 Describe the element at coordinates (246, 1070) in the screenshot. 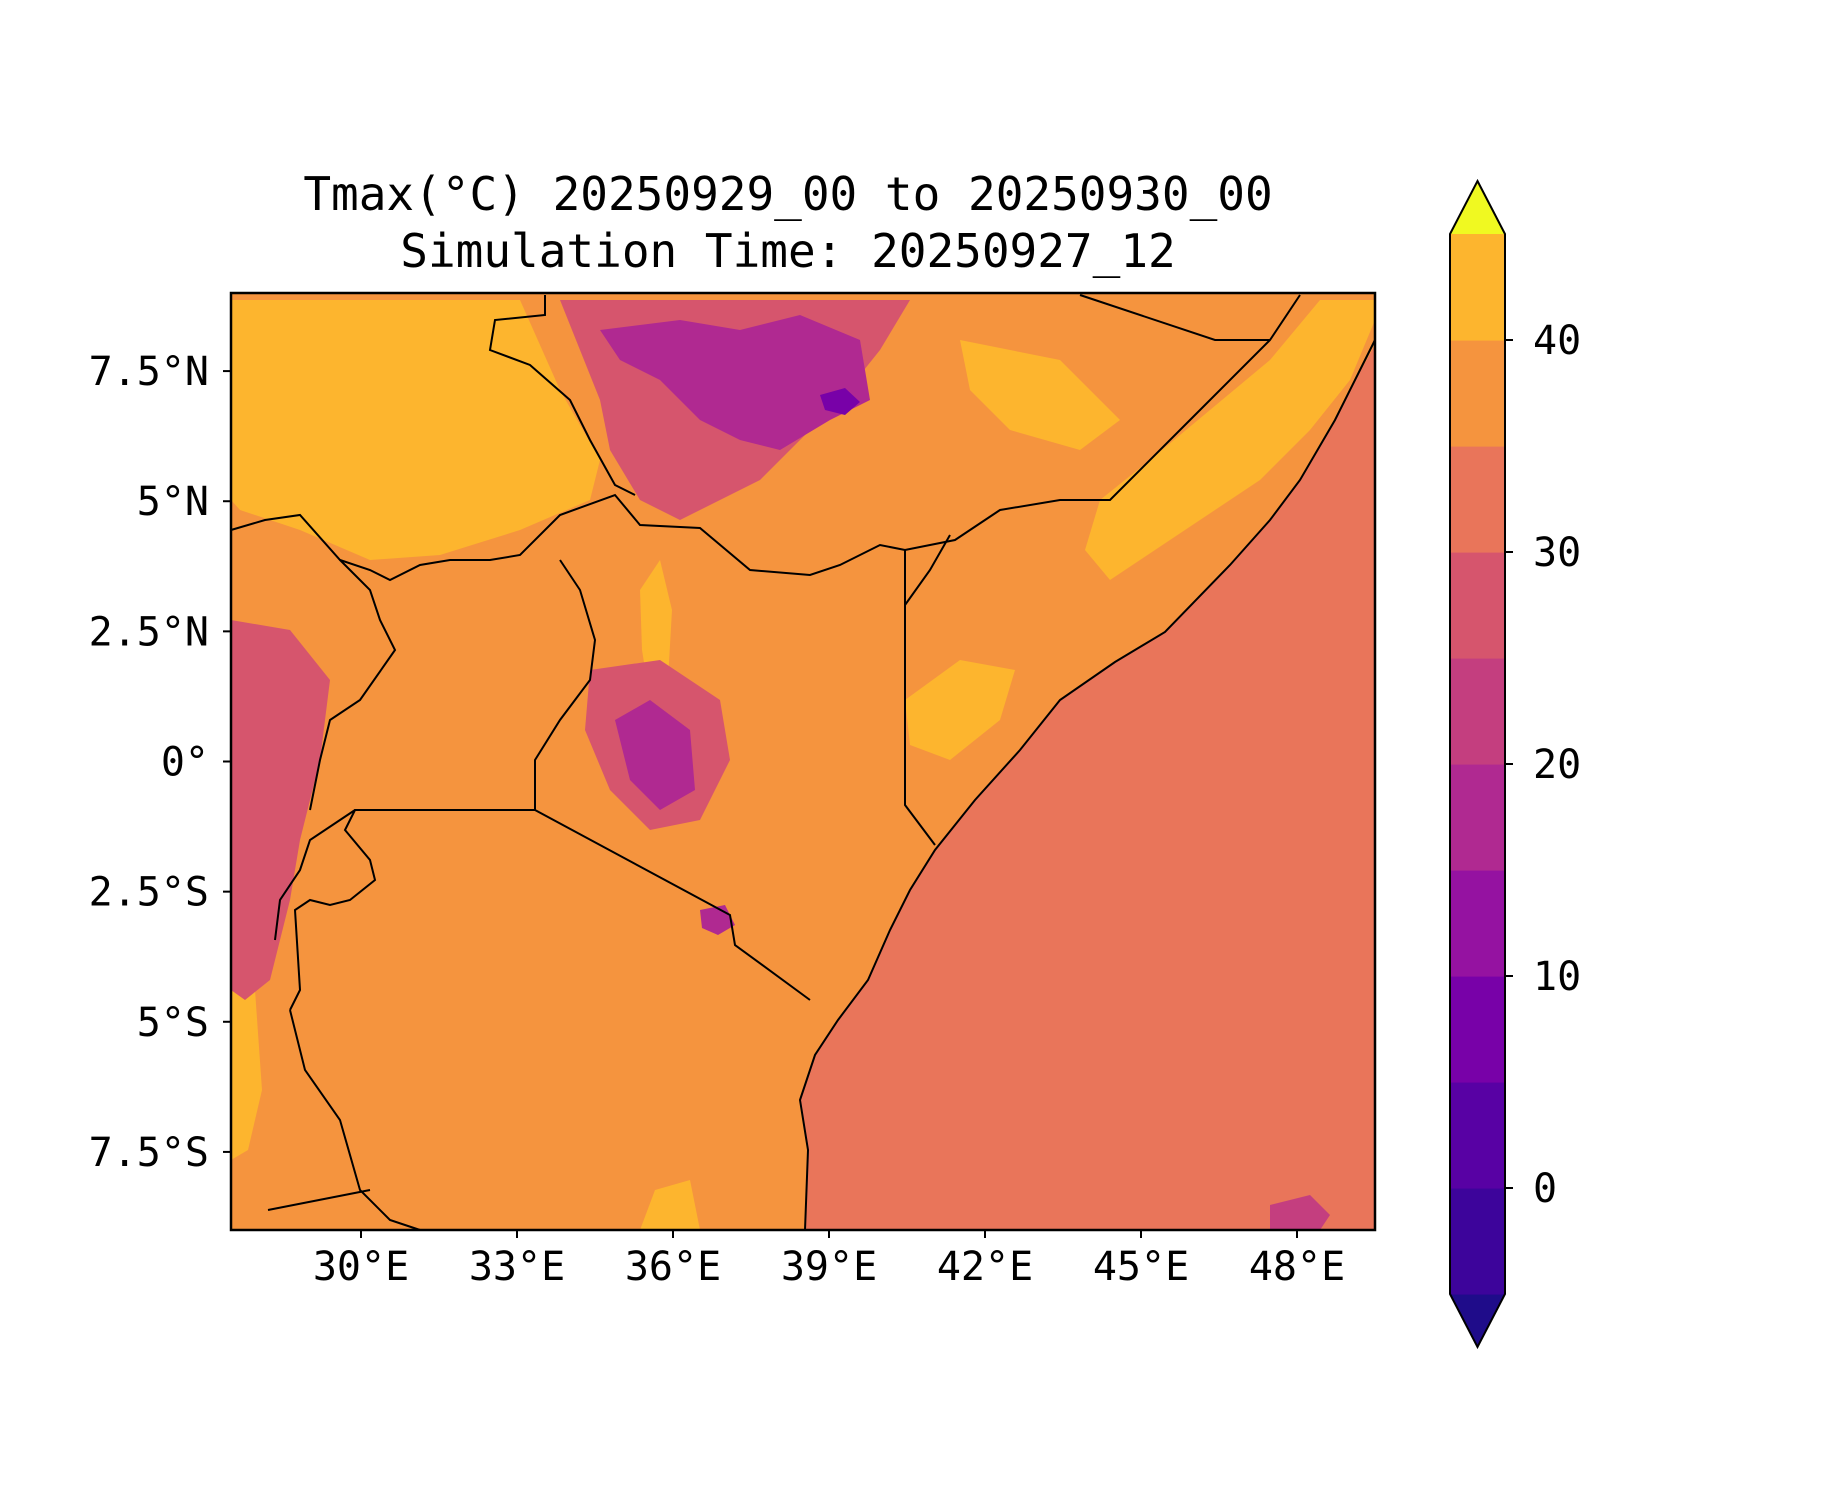

I see `hot-west-edge` at that location.